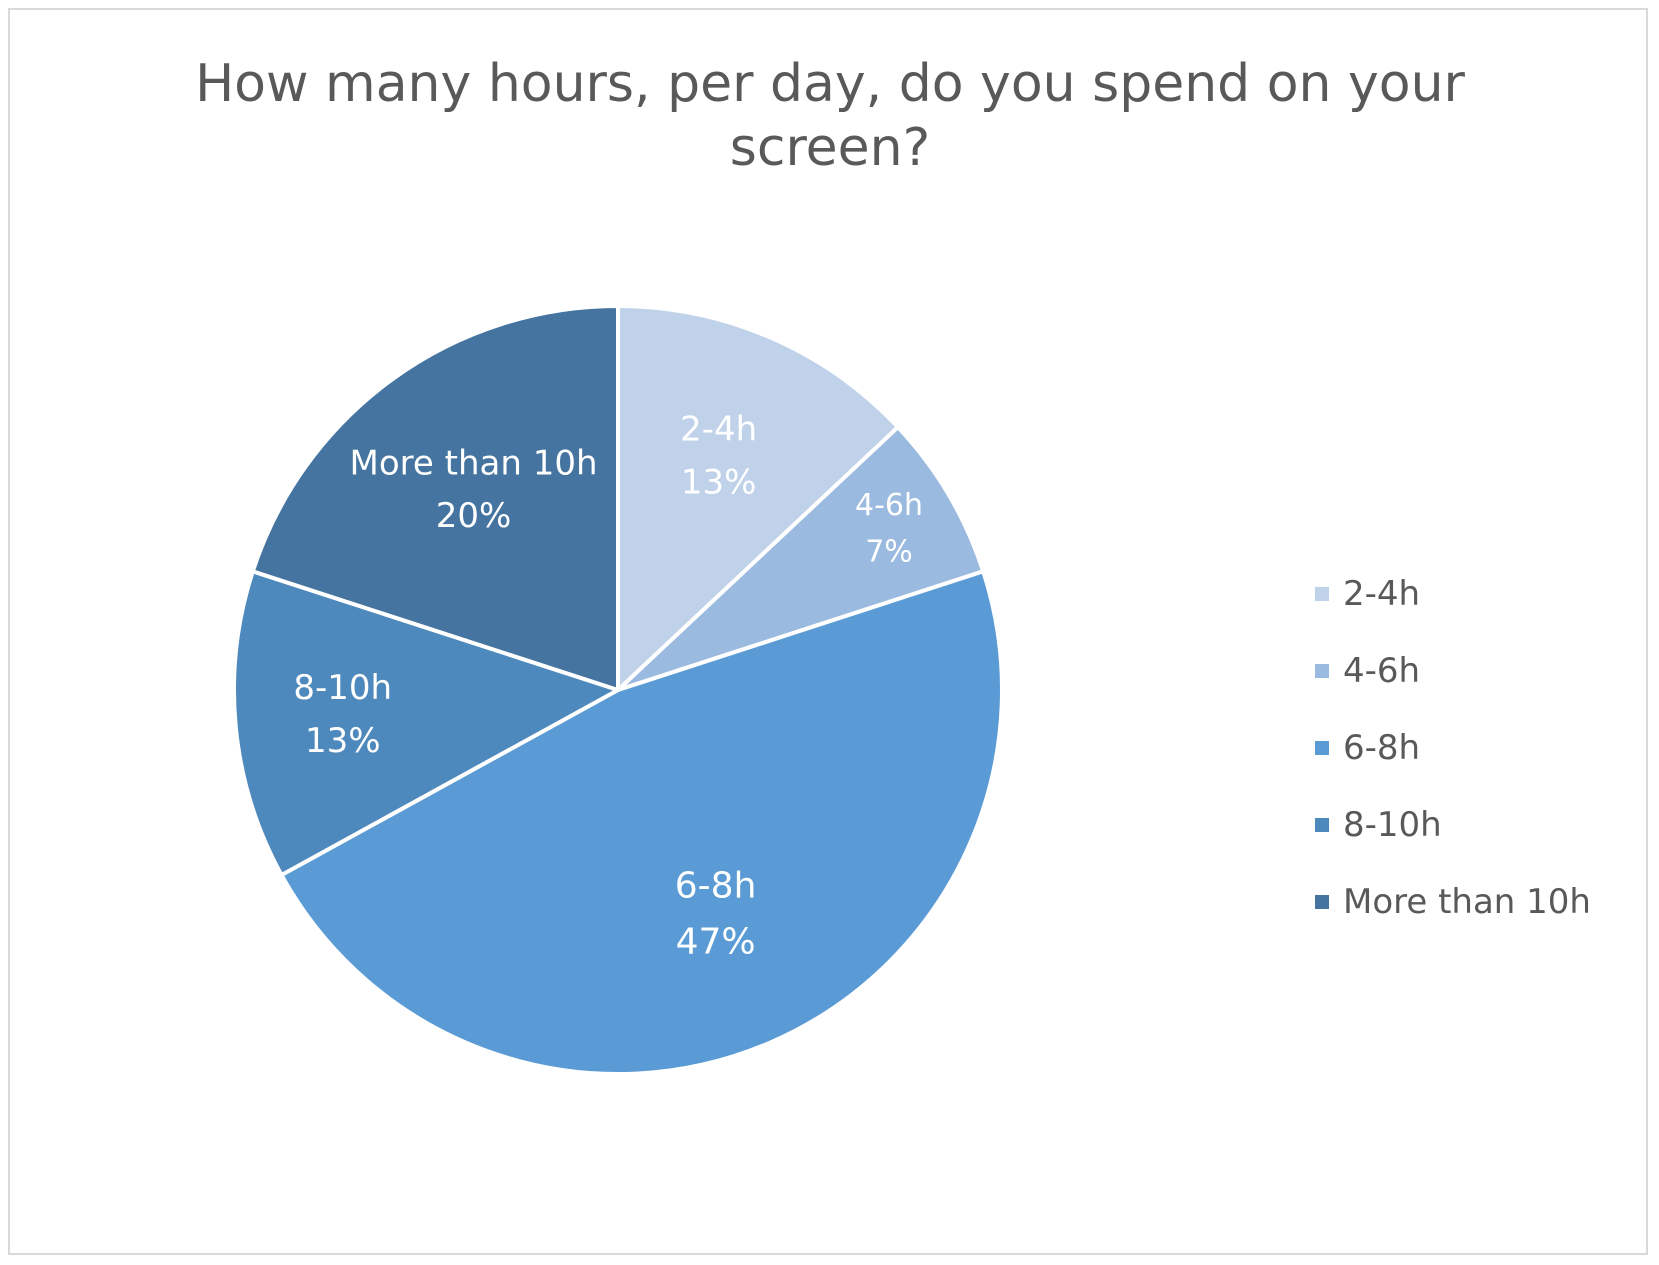  I want to click on legend-label: 4-6h, so click(1382, 670).